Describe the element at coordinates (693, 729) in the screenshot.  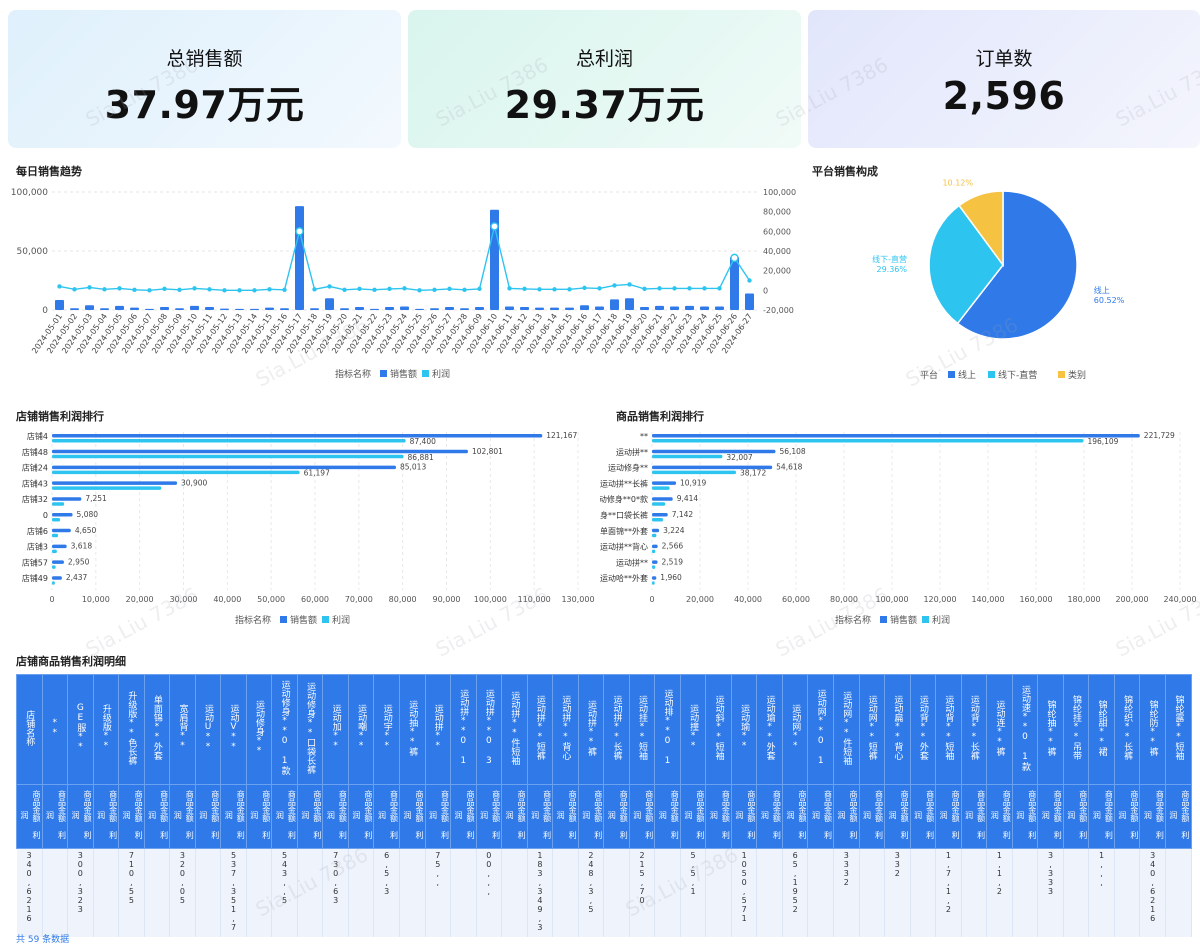
I see `column-header: 运动撞**` at that location.